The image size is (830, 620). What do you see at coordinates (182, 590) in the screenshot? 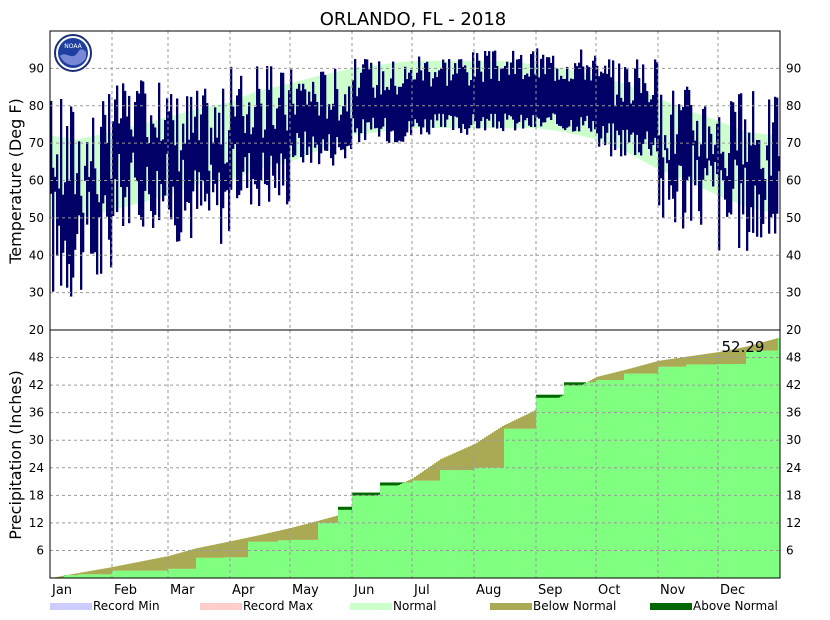
I see `month-label: Mar` at bounding box center [182, 590].